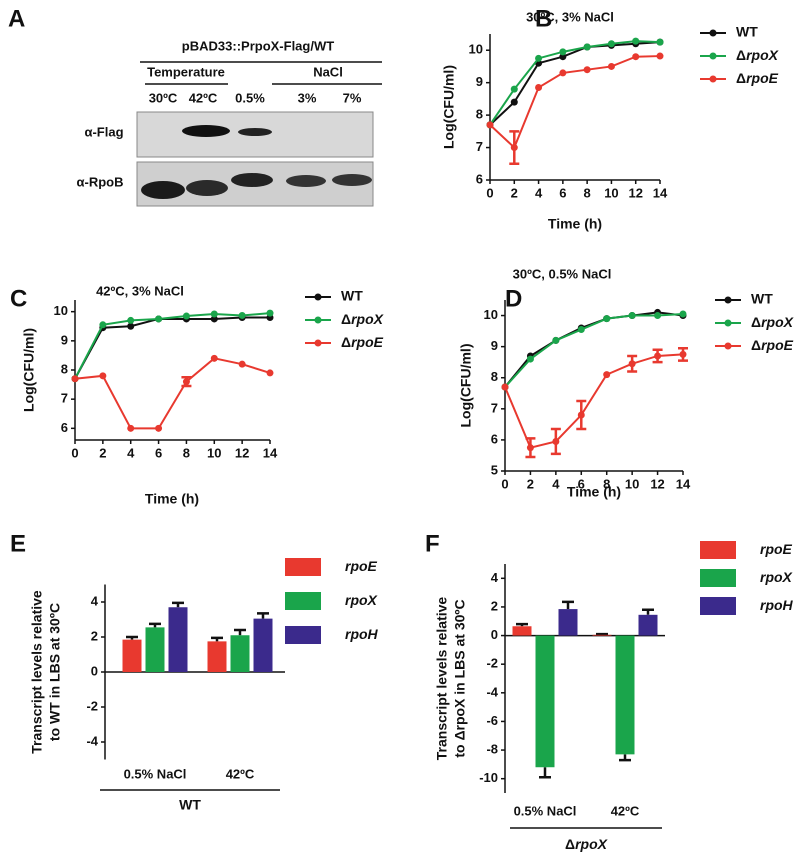 The width and height of the screenshot is (800, 854). I want to click on x-tick-label: 10, so click(214, 452).